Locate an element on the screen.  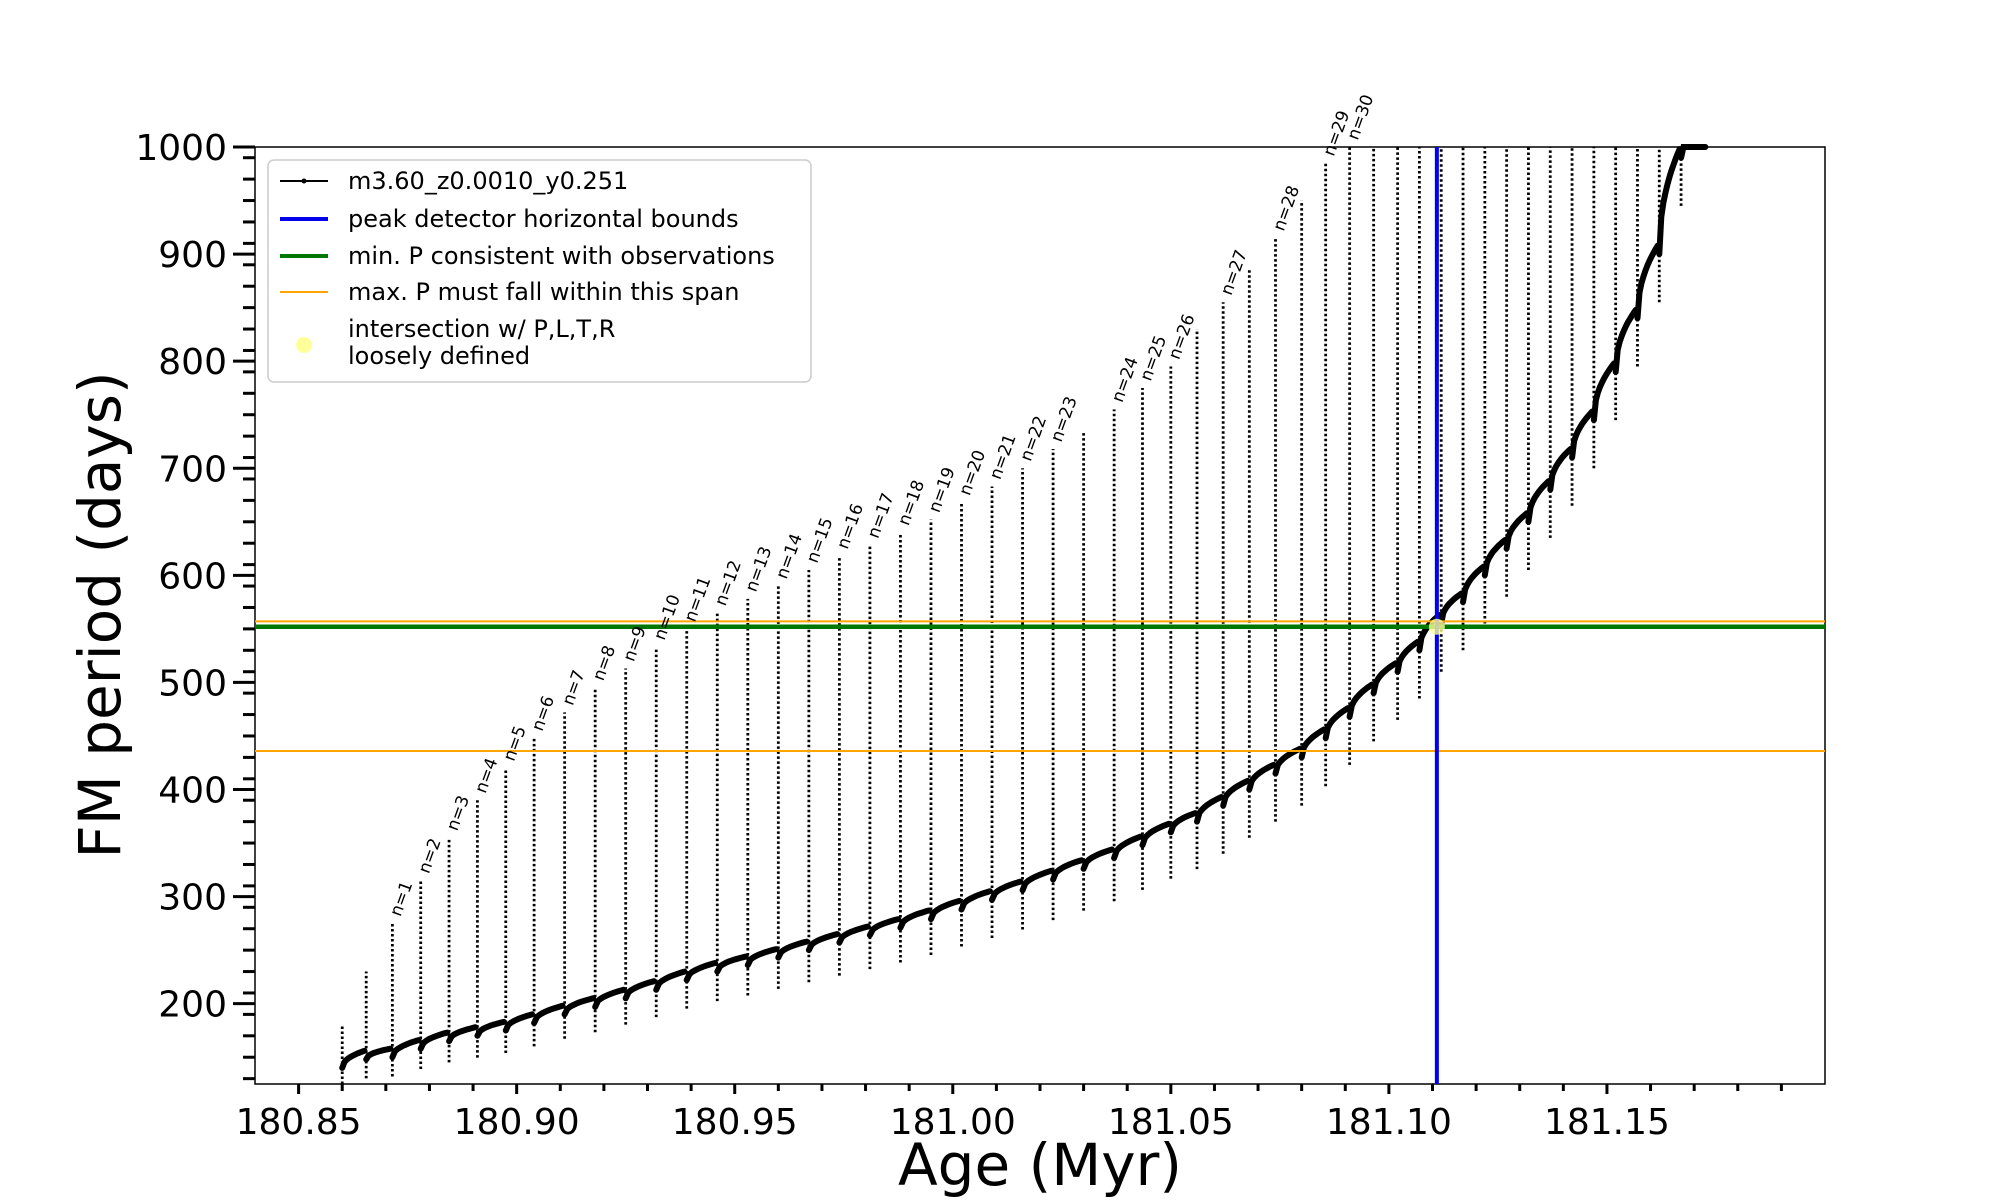
y-tick-label: 700 is located at coordinates (192, 469).